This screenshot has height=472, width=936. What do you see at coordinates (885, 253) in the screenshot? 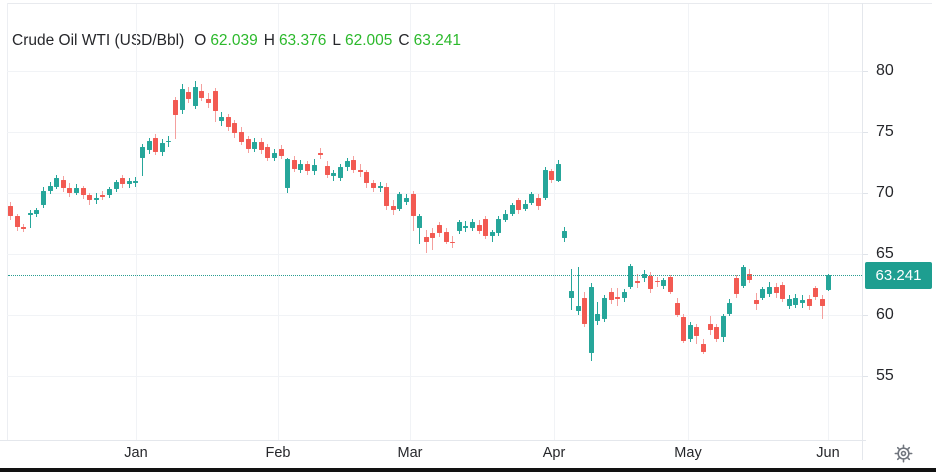
I see `y-axis-label: 65` at bounding box center [885, 253].